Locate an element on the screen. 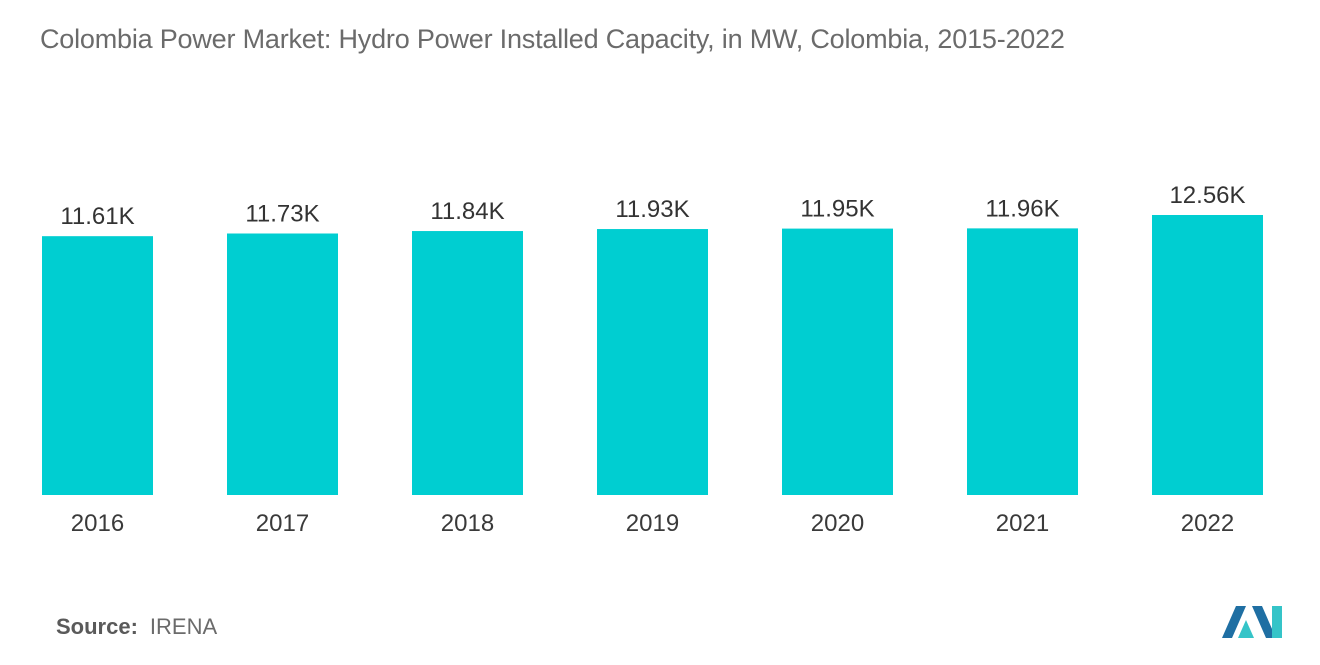 Image resolution: width=1320 pixels, height=665 pixels. data-label-2020: 11.95K is located at coordinates (837, 209).